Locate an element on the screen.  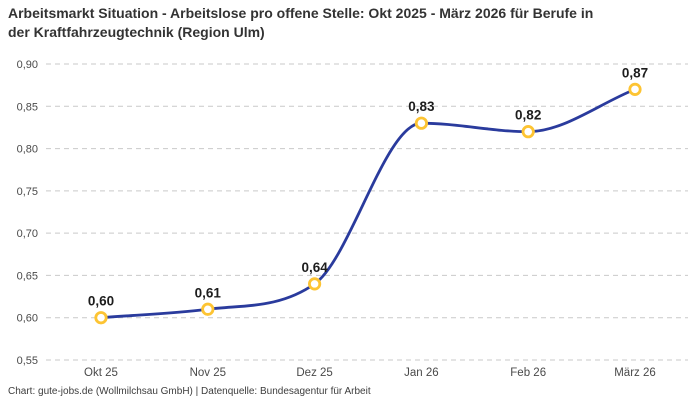
data-point-label: 0,82 is located at coordinates (528, 115).